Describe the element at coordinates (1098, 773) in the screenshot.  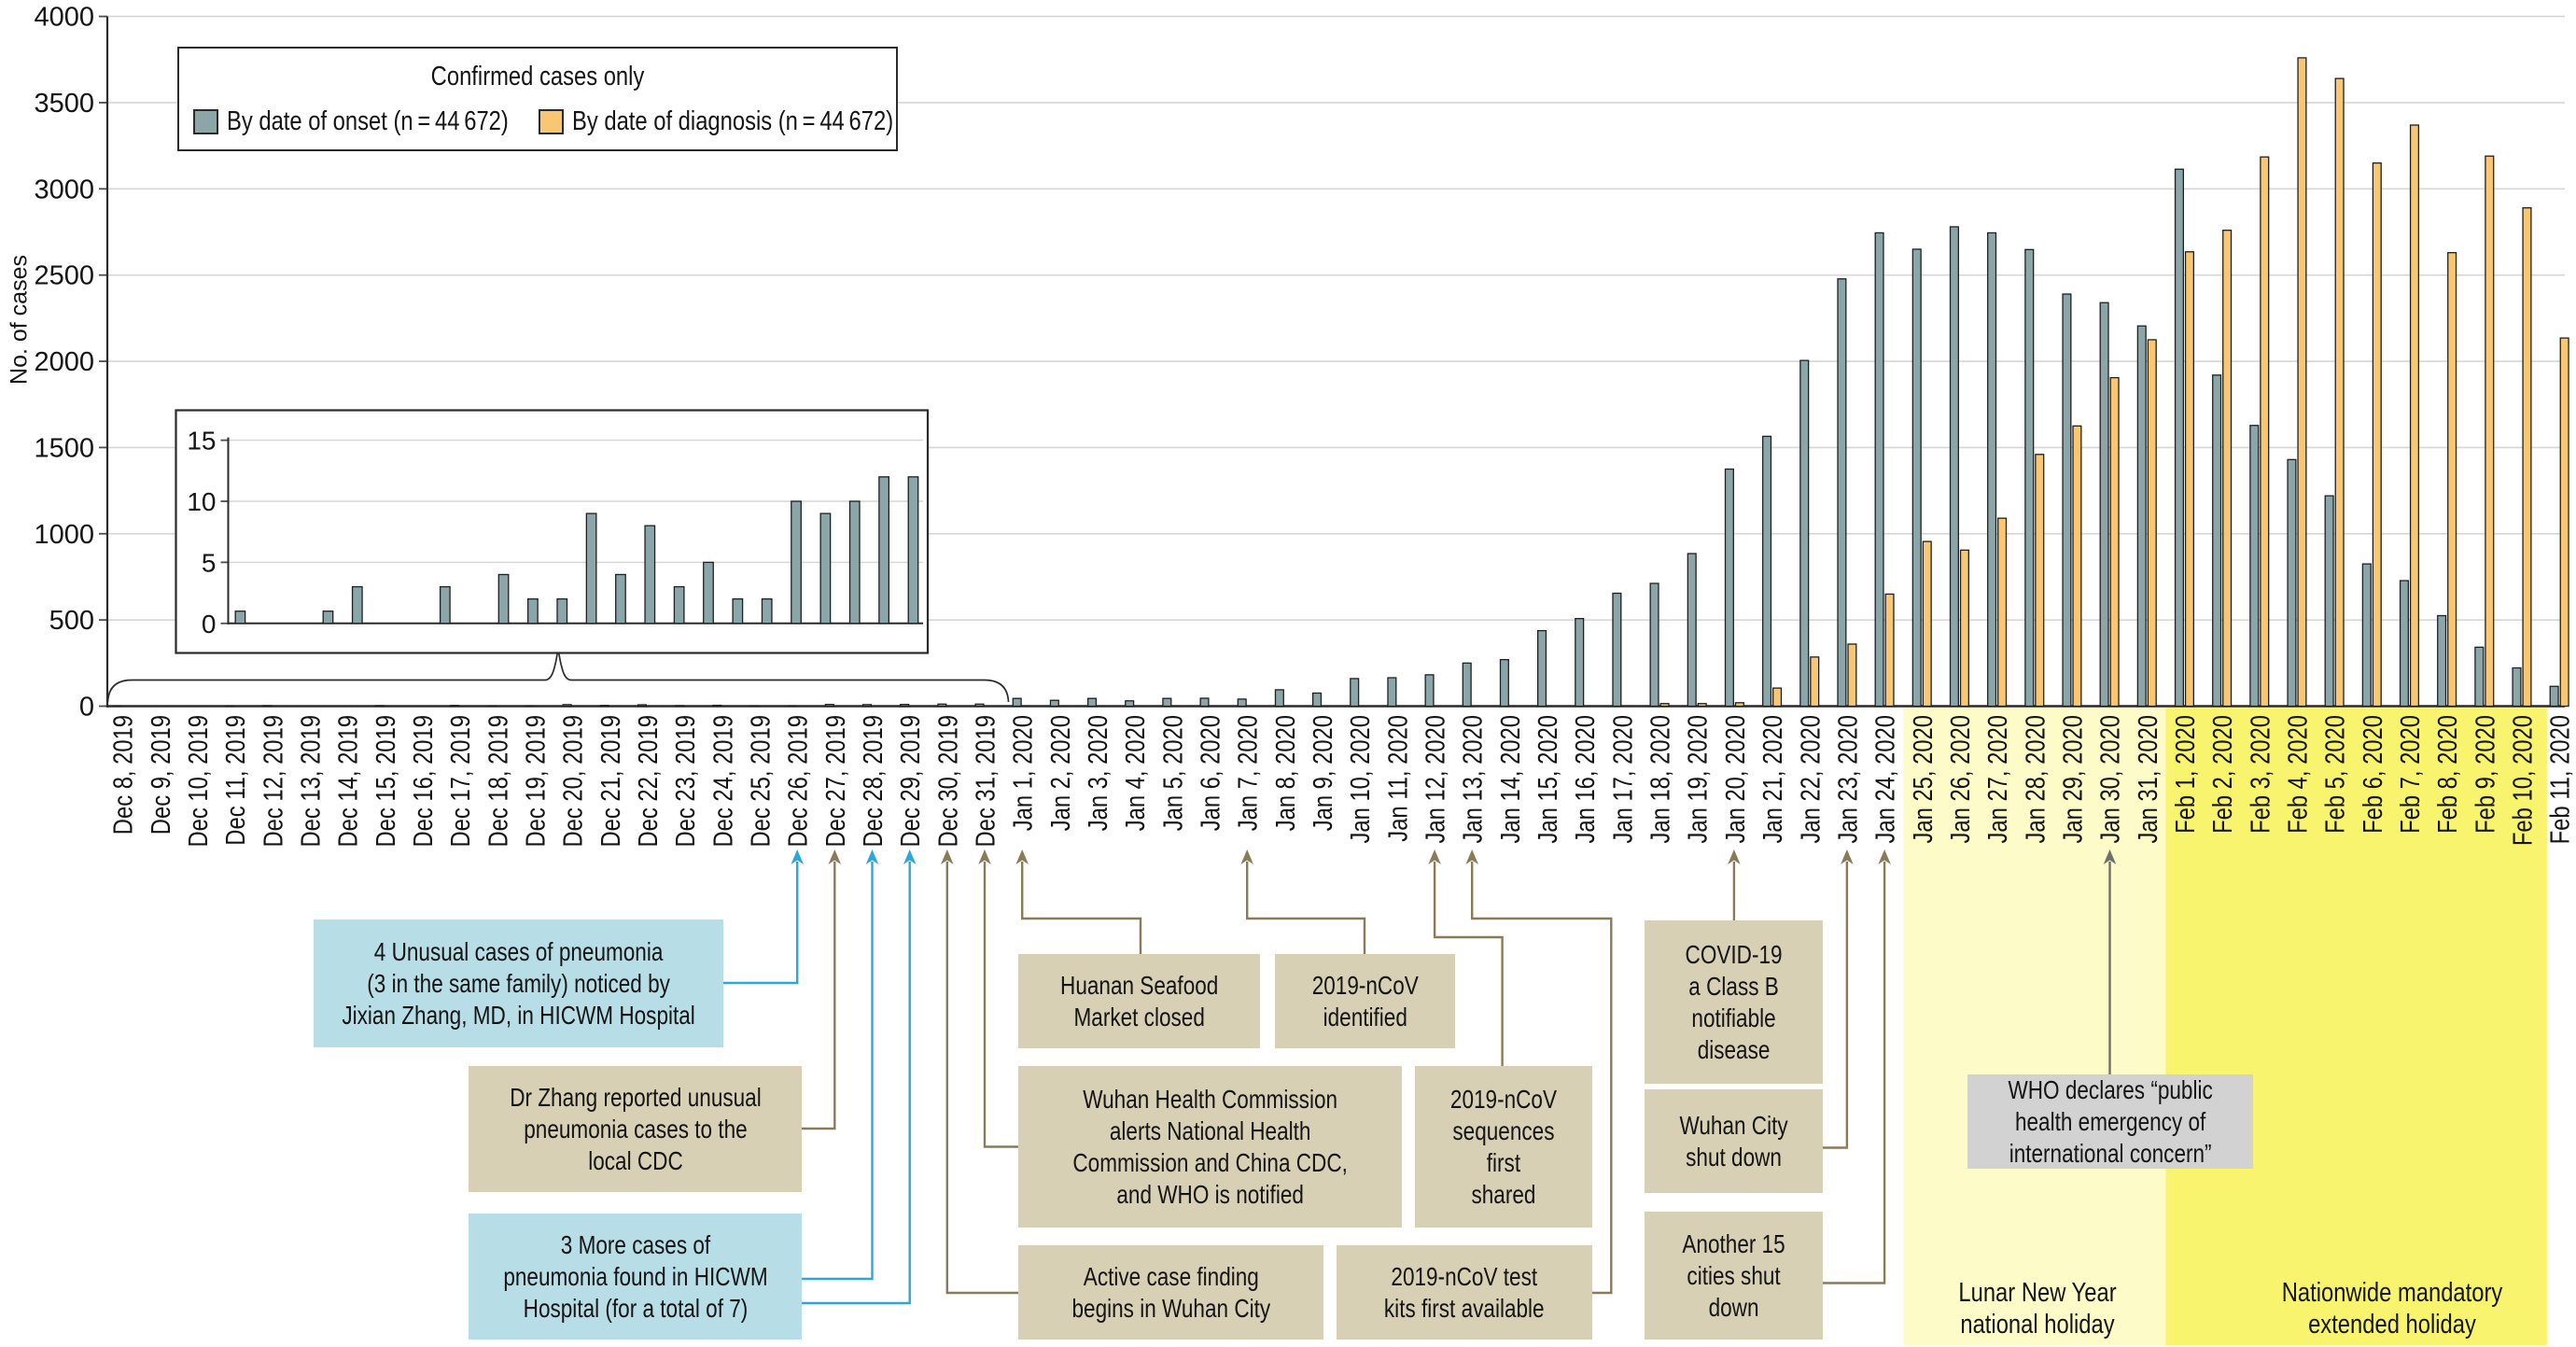
I see `x-tick-label: Jan 3, 2020` at that location.